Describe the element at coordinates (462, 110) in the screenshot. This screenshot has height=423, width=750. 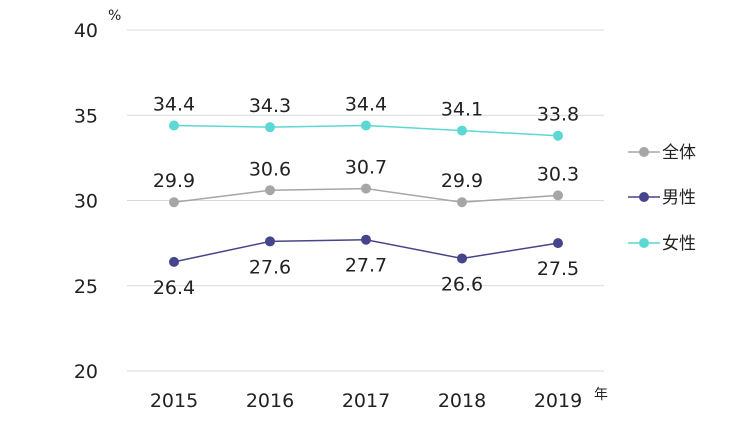
I see `data-label: 34.1` at that location.